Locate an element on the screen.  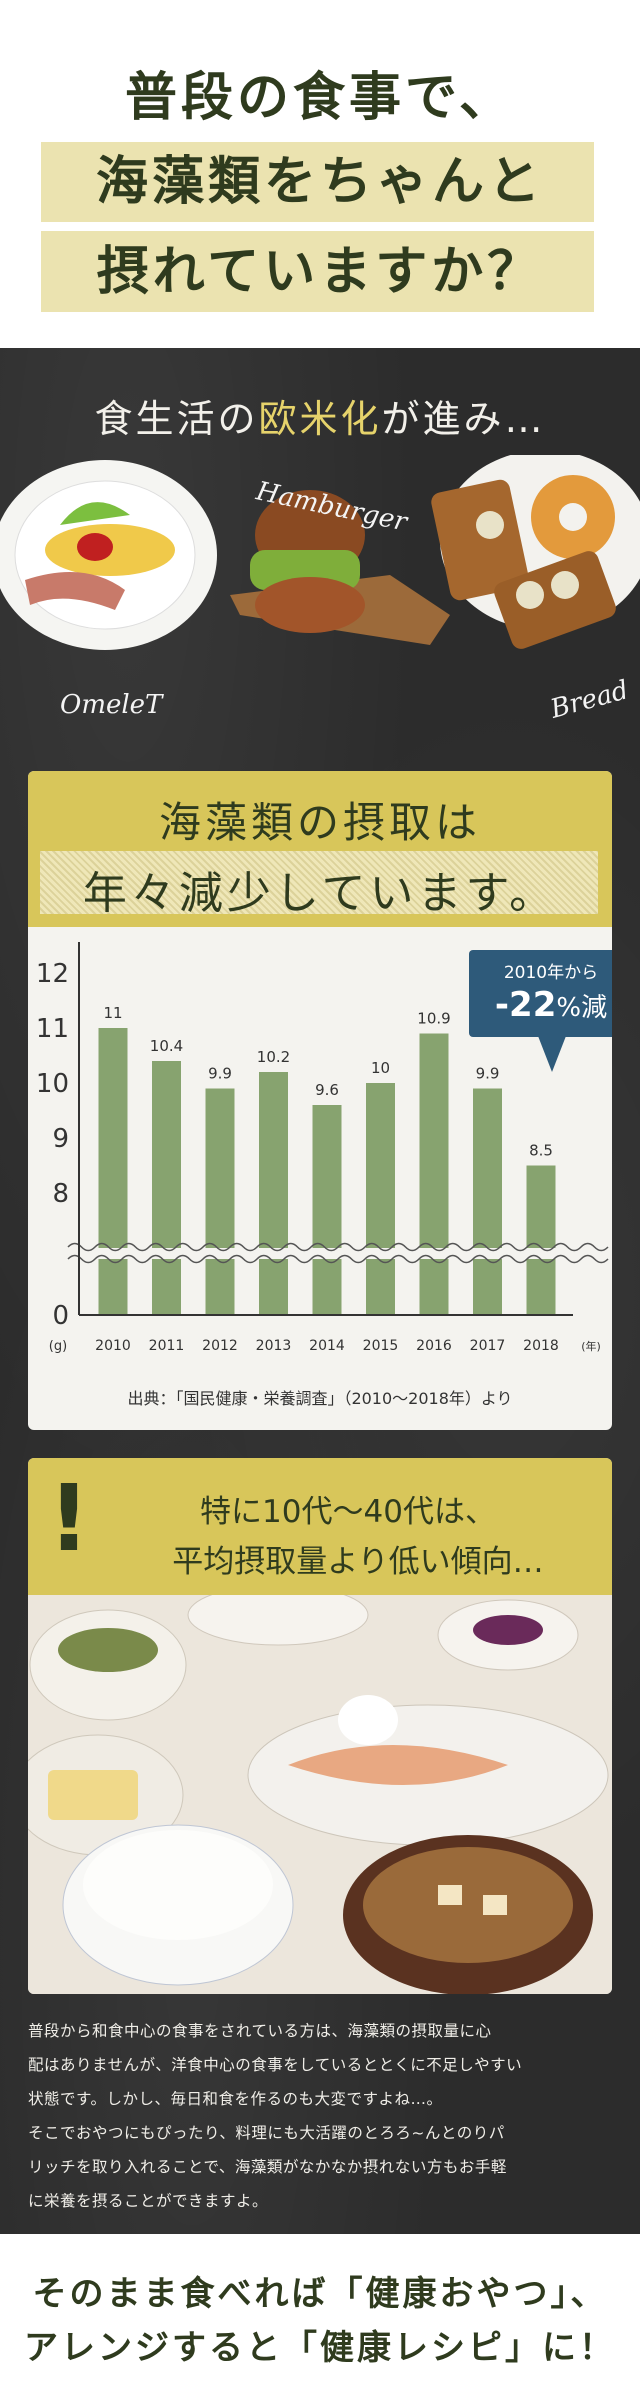
body-line: 配はありませんが、洋食中心の食事をしているととくに不足しやすい is located at coordinates (275, 2065).